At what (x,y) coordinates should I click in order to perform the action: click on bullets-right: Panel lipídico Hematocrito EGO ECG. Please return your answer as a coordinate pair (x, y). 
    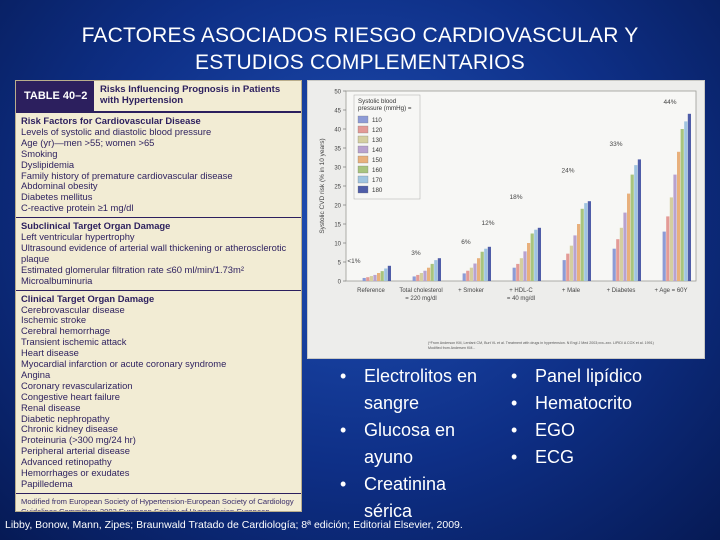
    Looking at the image, I should click on (611, 417).